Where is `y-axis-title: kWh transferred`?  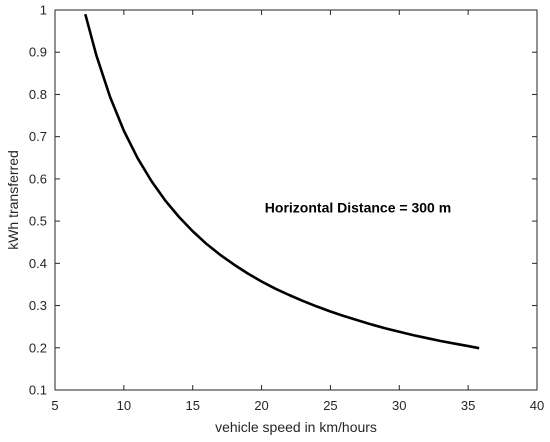 y-axis-title: kWh transferred is located at coordinates (13, 200).